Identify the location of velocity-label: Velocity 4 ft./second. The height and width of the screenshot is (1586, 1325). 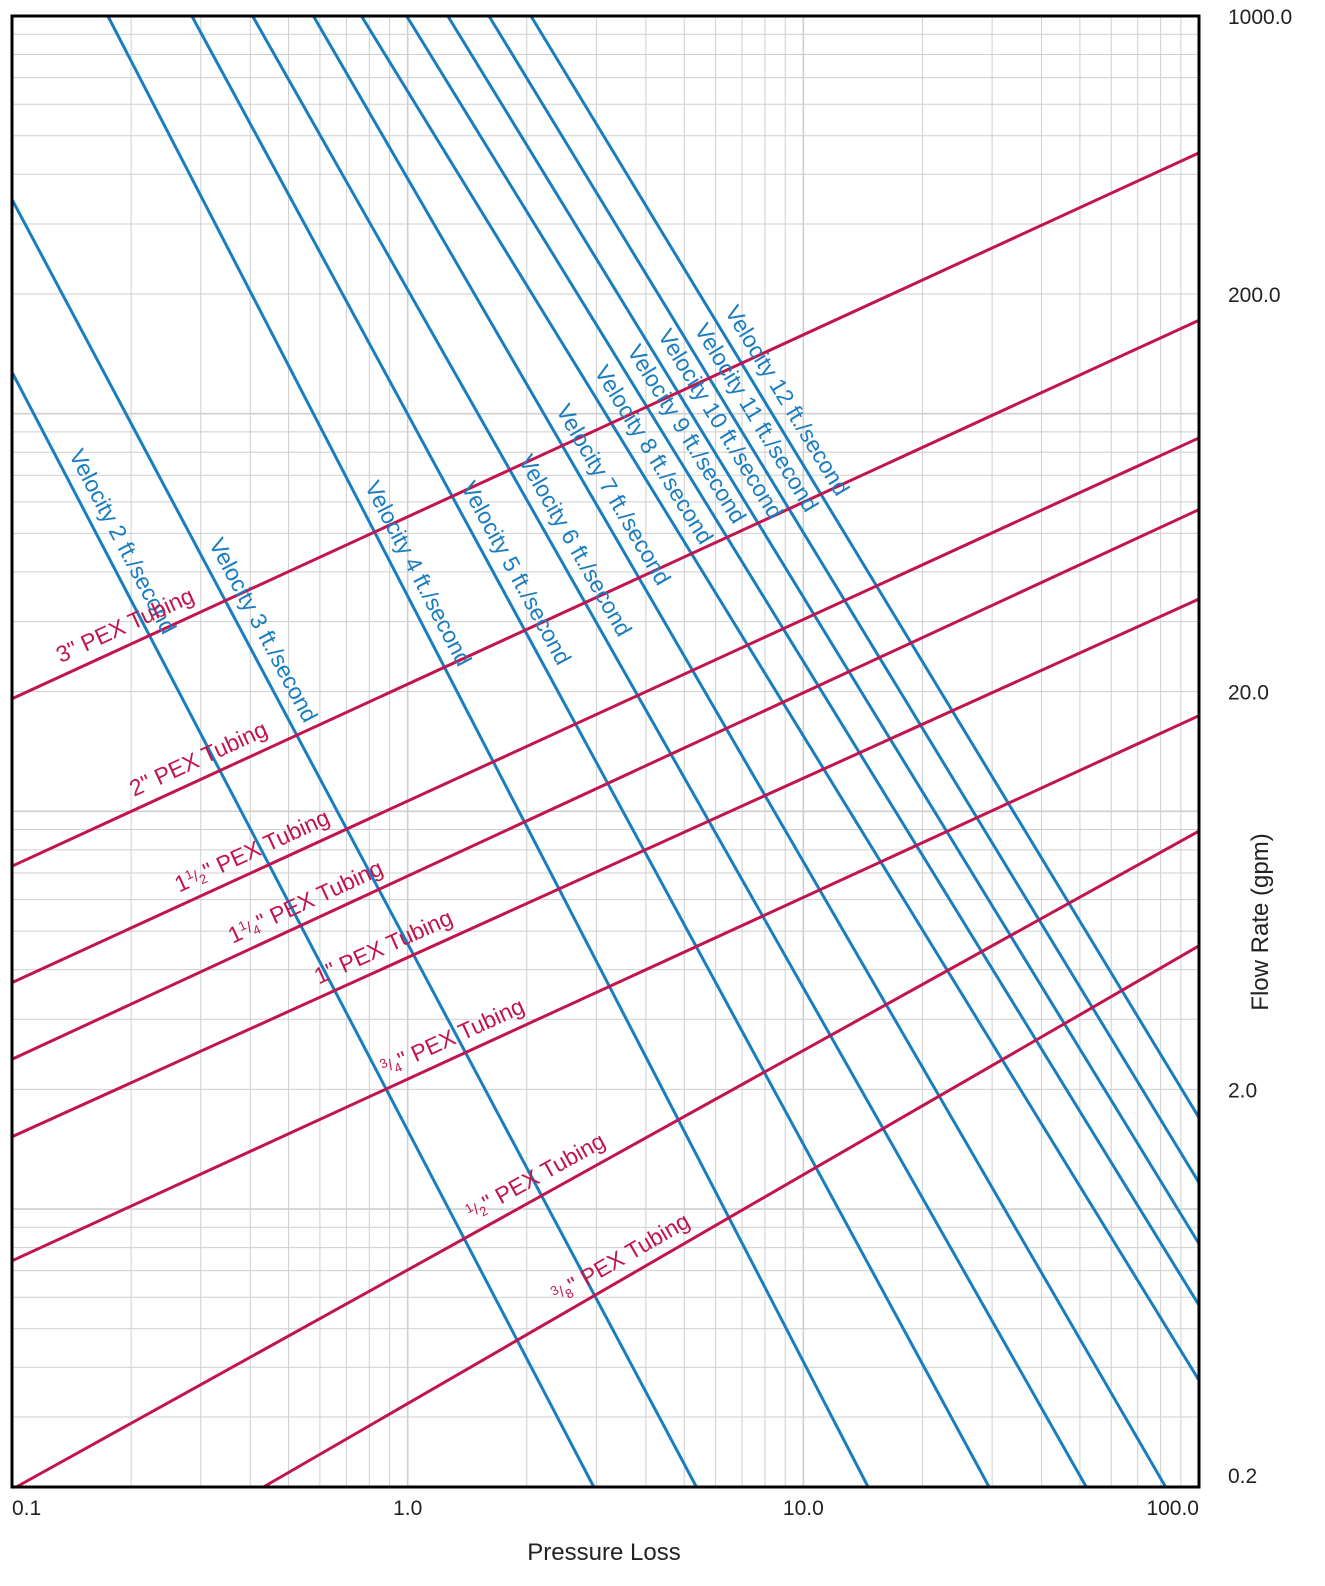
(418, 573).